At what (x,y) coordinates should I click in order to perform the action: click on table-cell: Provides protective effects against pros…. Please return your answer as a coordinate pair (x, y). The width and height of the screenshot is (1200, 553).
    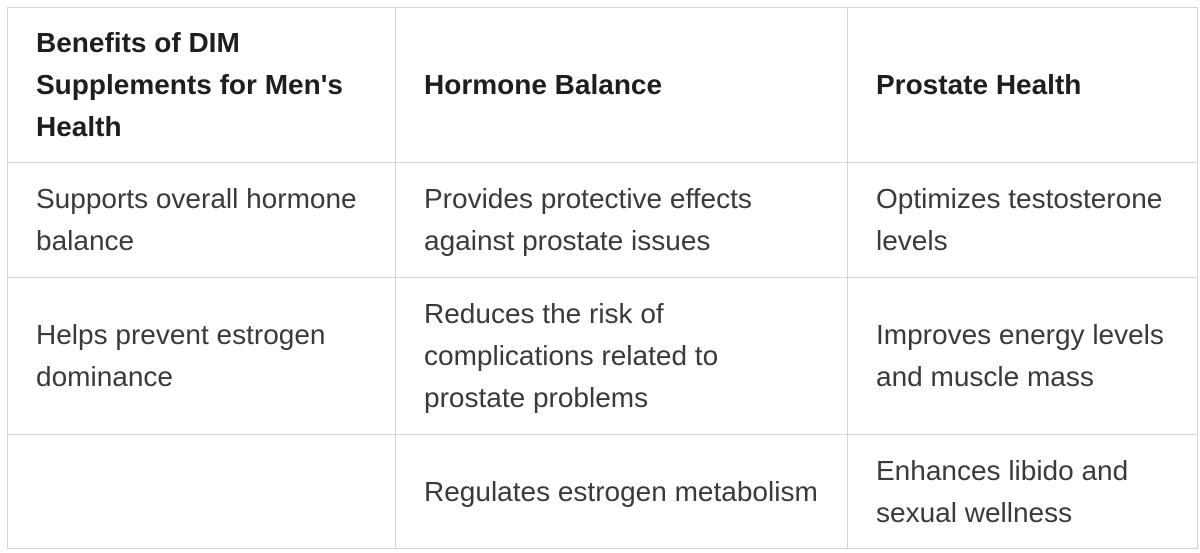
    Looking at the image, I should click on (621, 220).